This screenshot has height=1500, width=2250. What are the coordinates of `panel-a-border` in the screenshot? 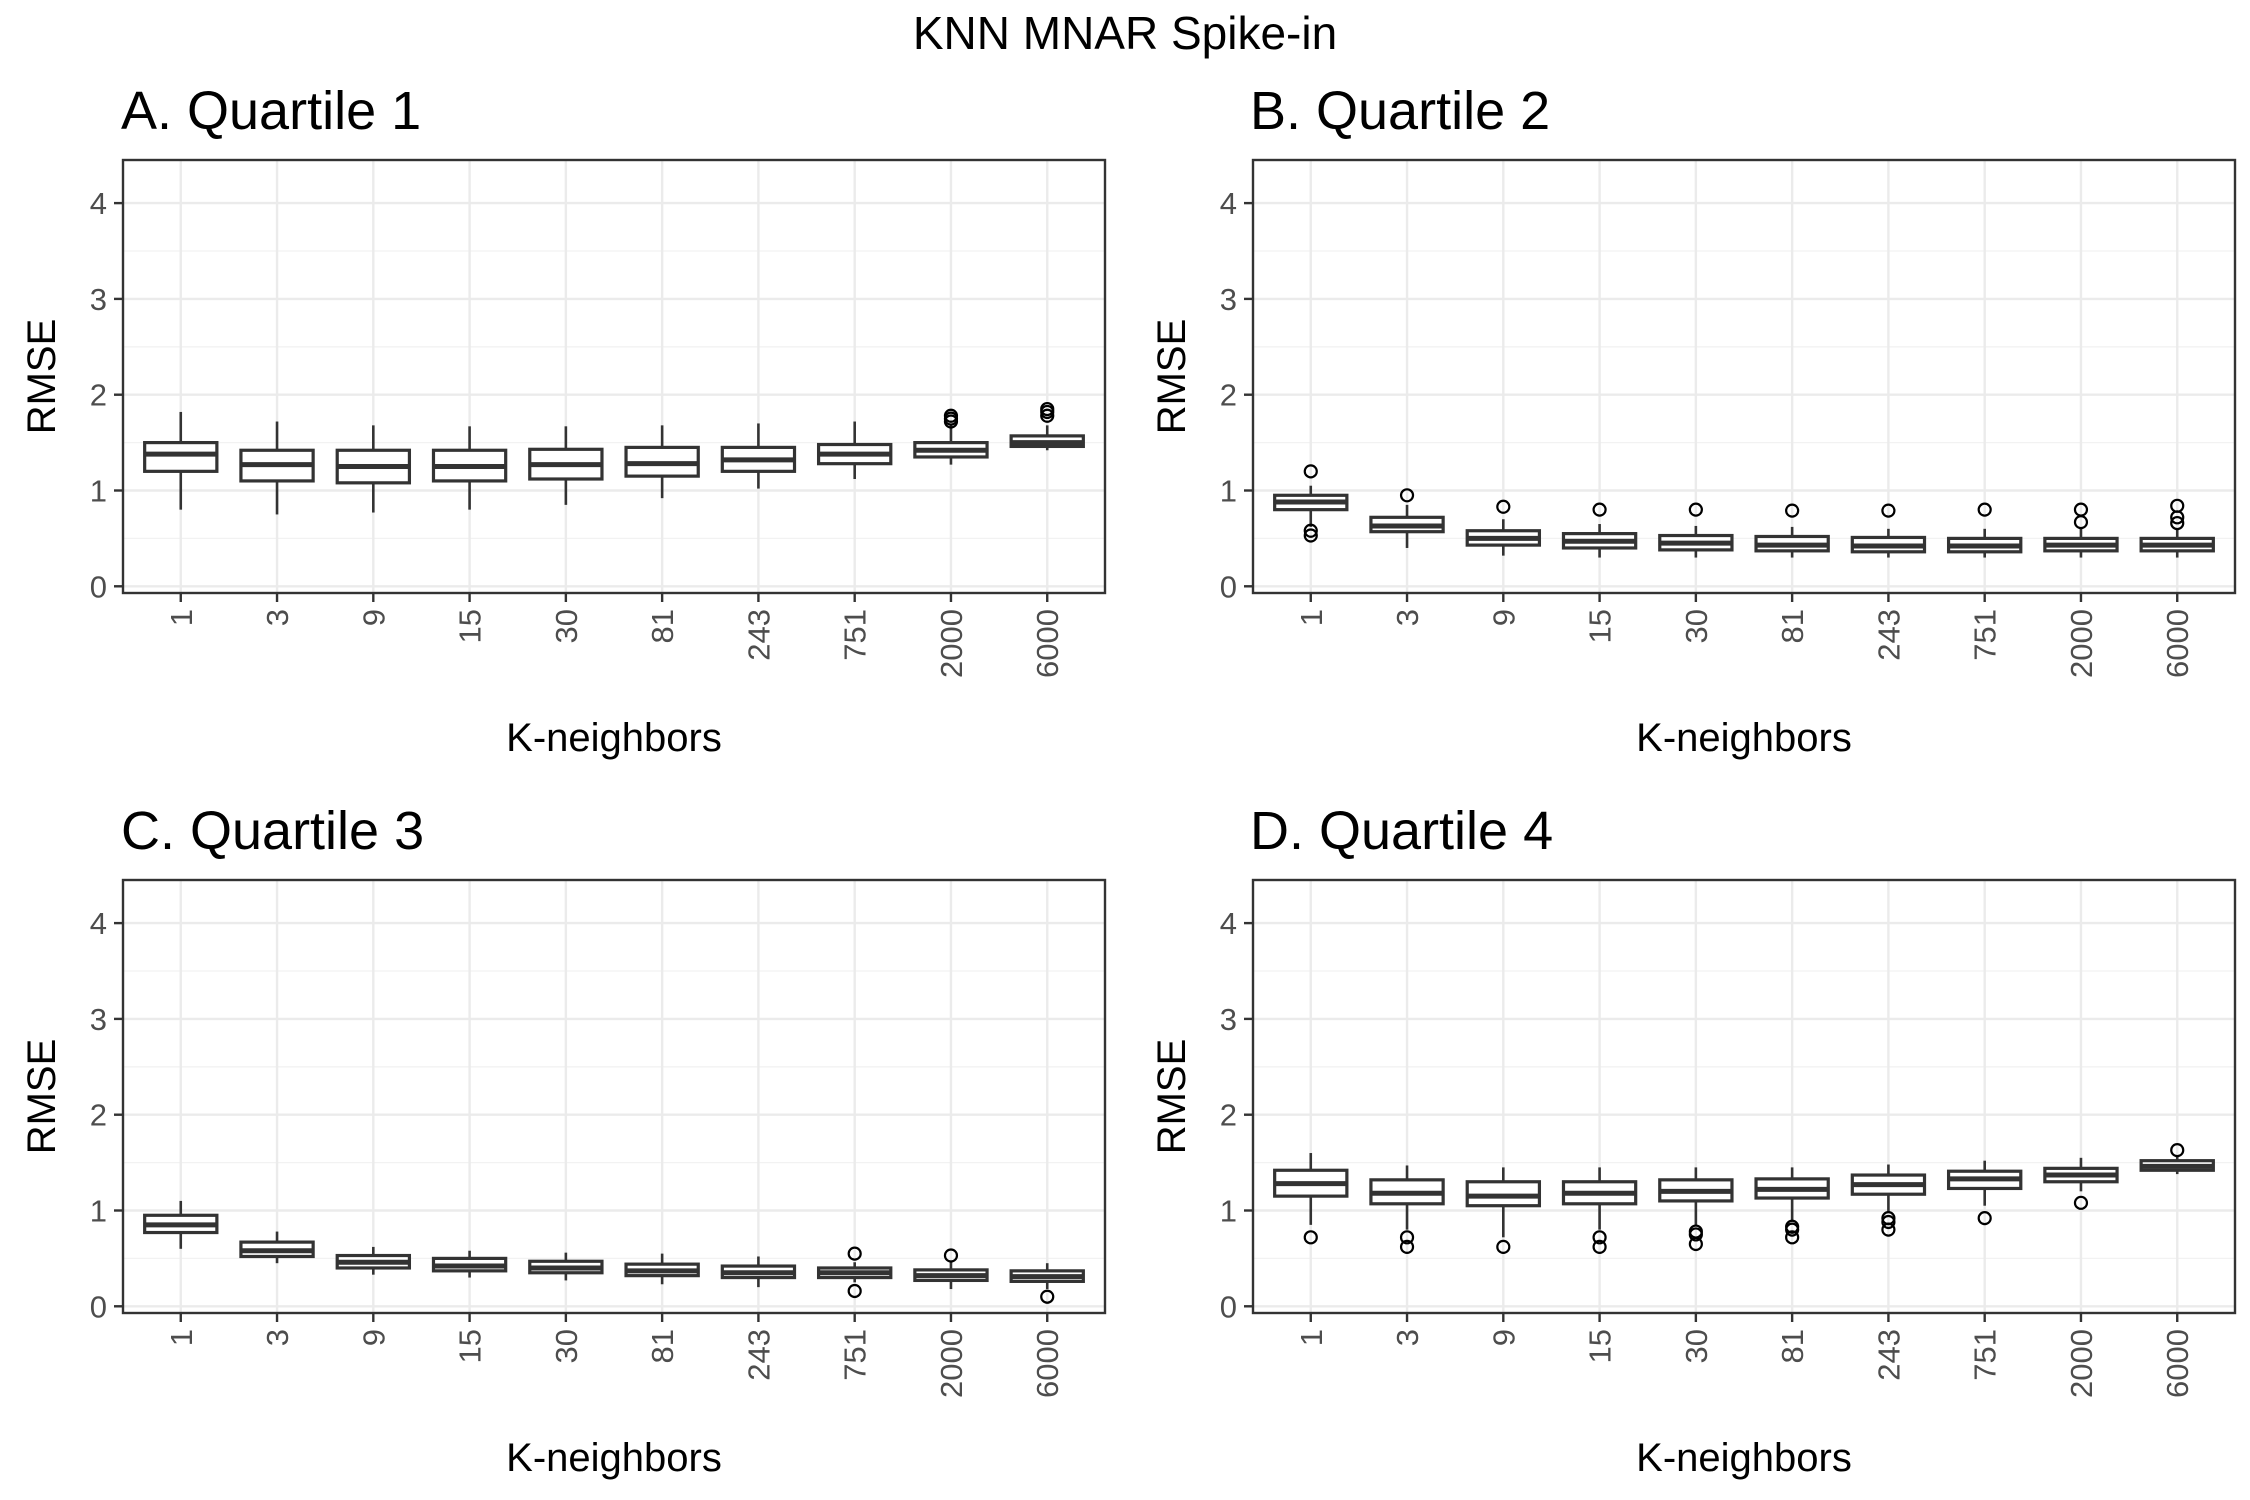 It's located at (614, 376).